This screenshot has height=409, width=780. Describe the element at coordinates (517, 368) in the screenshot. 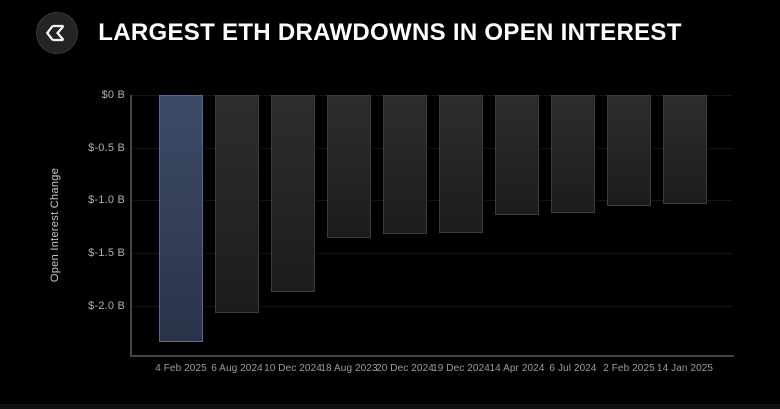

I see `x-tick-label: 14 Apr 2024` at that location.